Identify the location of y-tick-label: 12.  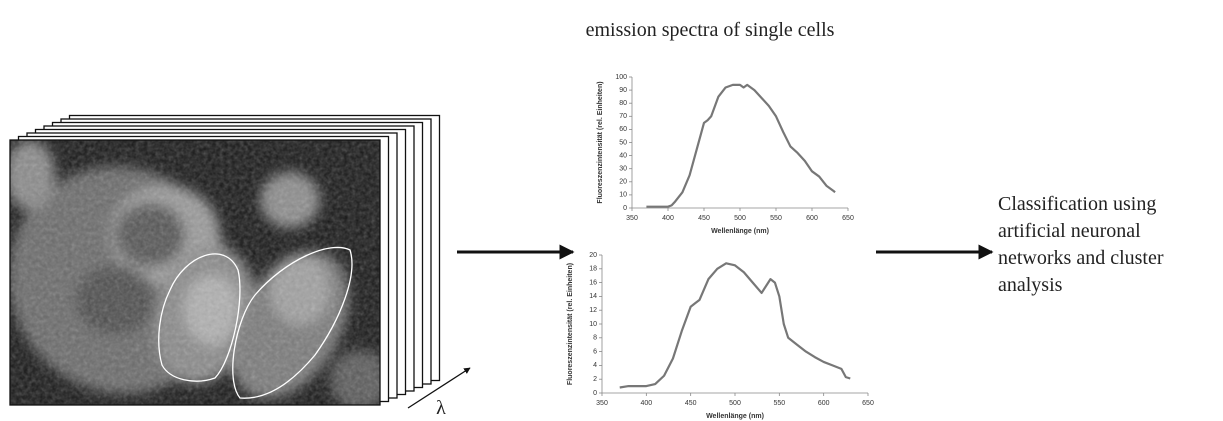
(593, 310).